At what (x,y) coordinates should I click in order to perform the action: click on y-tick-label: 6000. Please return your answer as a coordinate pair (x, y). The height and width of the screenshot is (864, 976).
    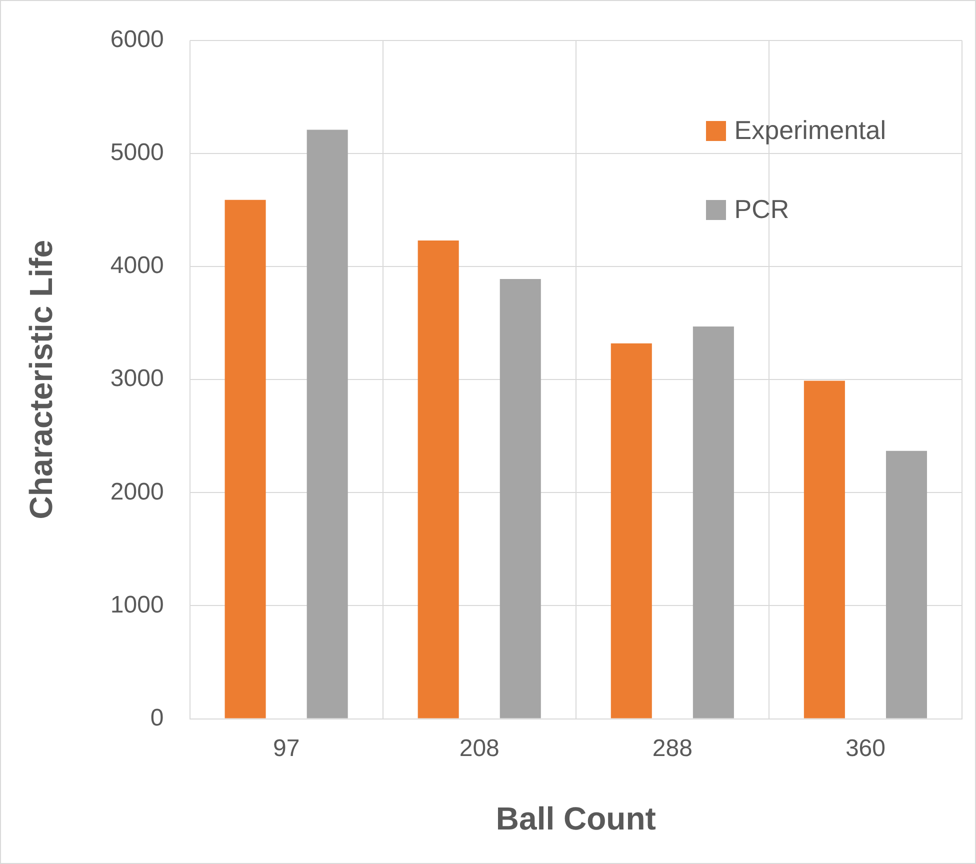
    Looking at the image, I should click on (137, 40).